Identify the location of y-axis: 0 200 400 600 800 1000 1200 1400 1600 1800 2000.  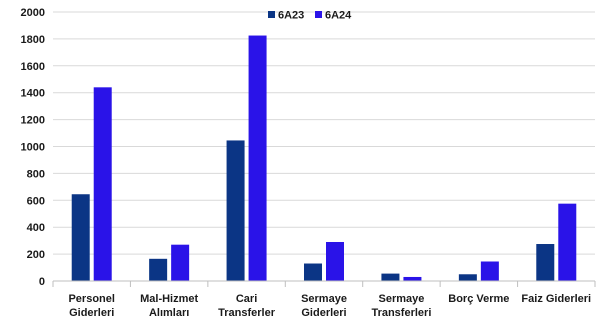
(33, 147).